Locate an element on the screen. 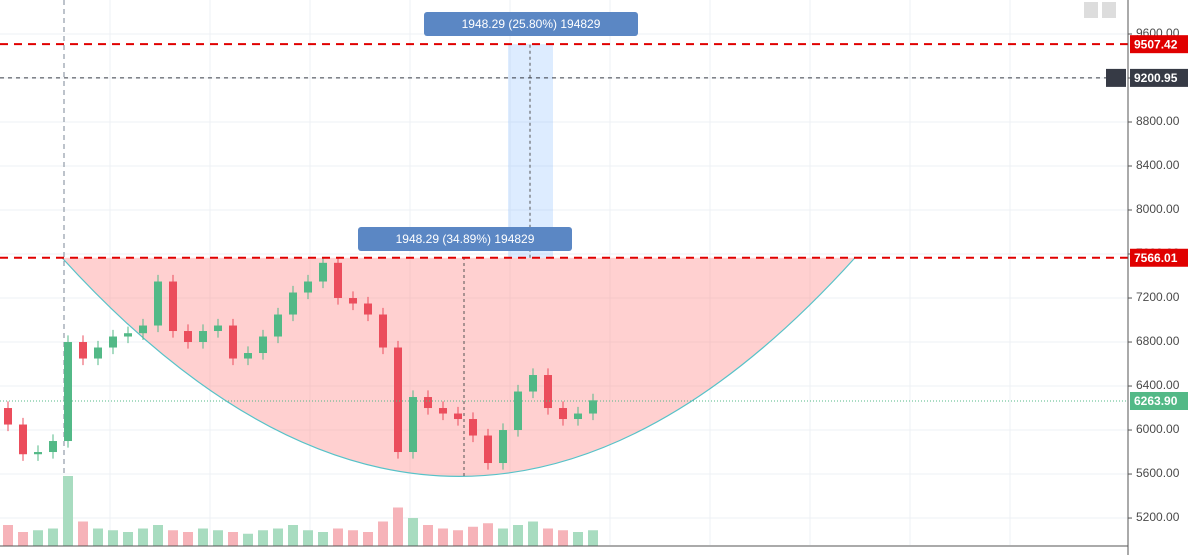 The width and height of the screenshot is (1200, 555). measure-label: 1948.29 (25.80%) 194829 is located at coordinates (531, 24).